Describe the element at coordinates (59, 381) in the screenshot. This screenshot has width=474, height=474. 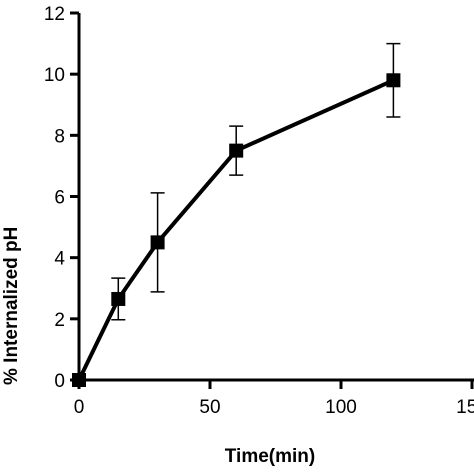
I see `y-tick-label: 0` at that location.